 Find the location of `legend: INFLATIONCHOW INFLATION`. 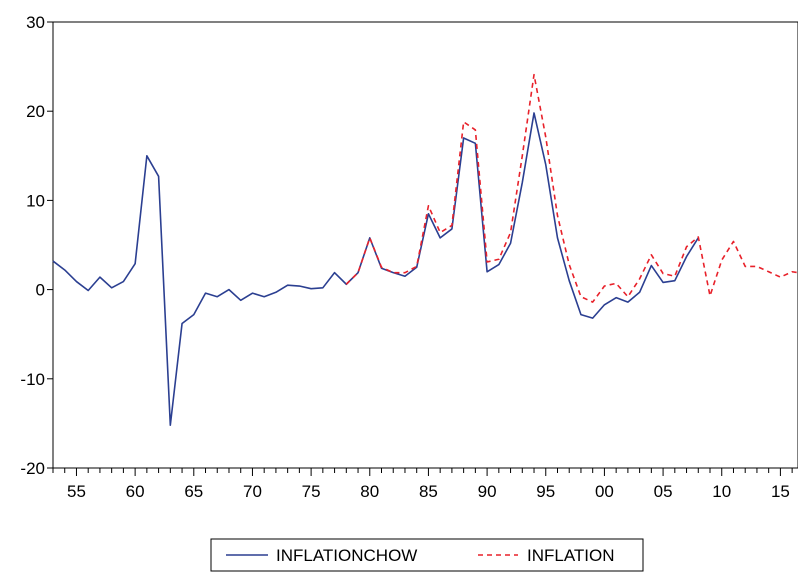

legend: INFLATIONCHOW INFLATION is located at coordinates (427, 555).